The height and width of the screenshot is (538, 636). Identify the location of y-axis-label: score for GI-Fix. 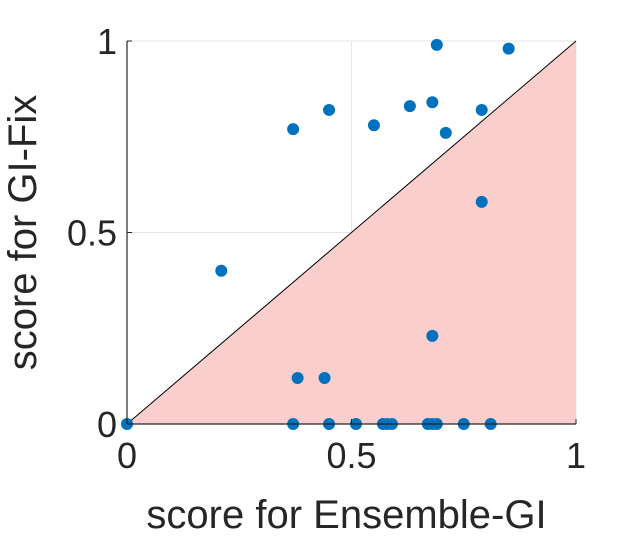
(23, 233).